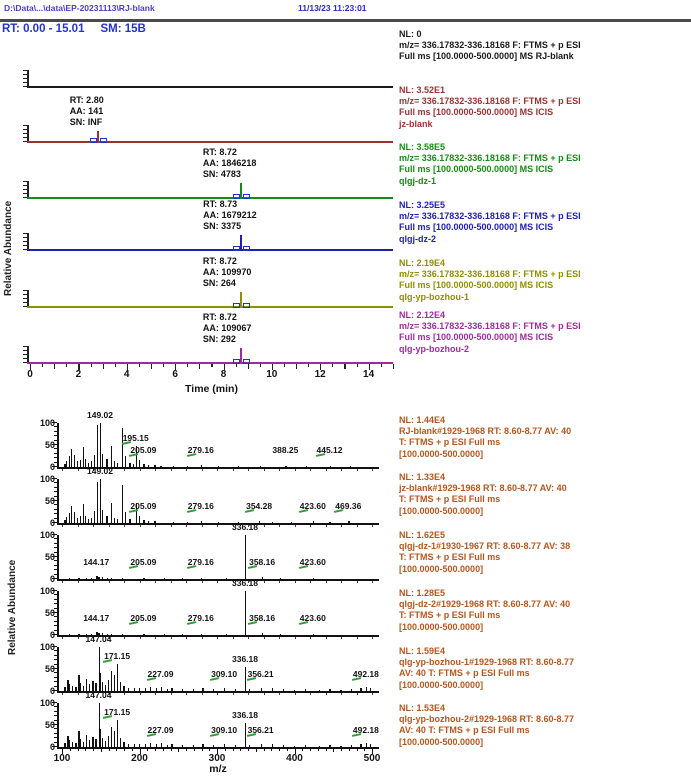  Describe the element at coordinates (450, 557) in the screenshot. I see `spectrum-info-line: T: FTMS + p ESI Full ms` at that location.